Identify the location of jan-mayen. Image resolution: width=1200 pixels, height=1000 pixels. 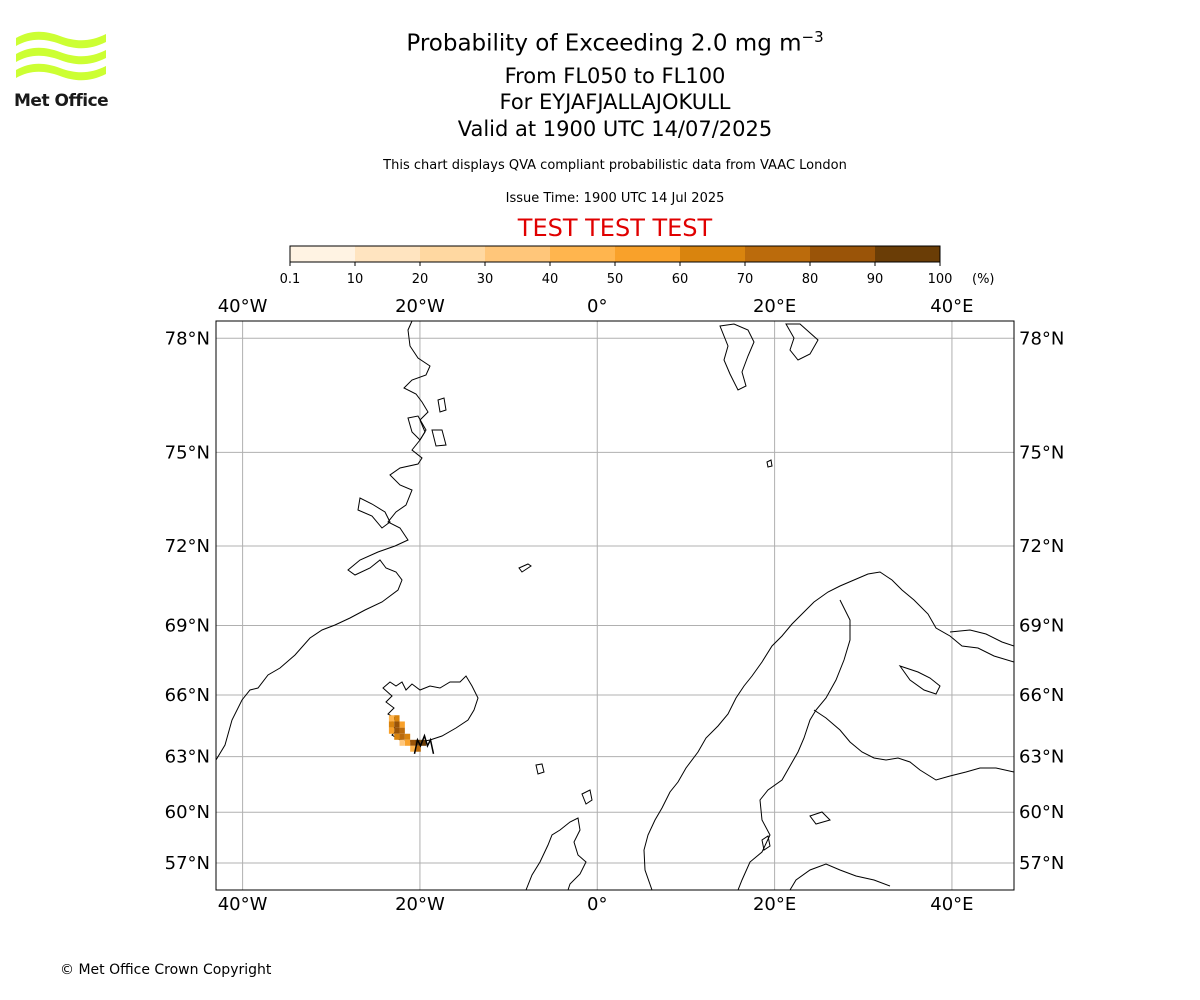
(525, 568).